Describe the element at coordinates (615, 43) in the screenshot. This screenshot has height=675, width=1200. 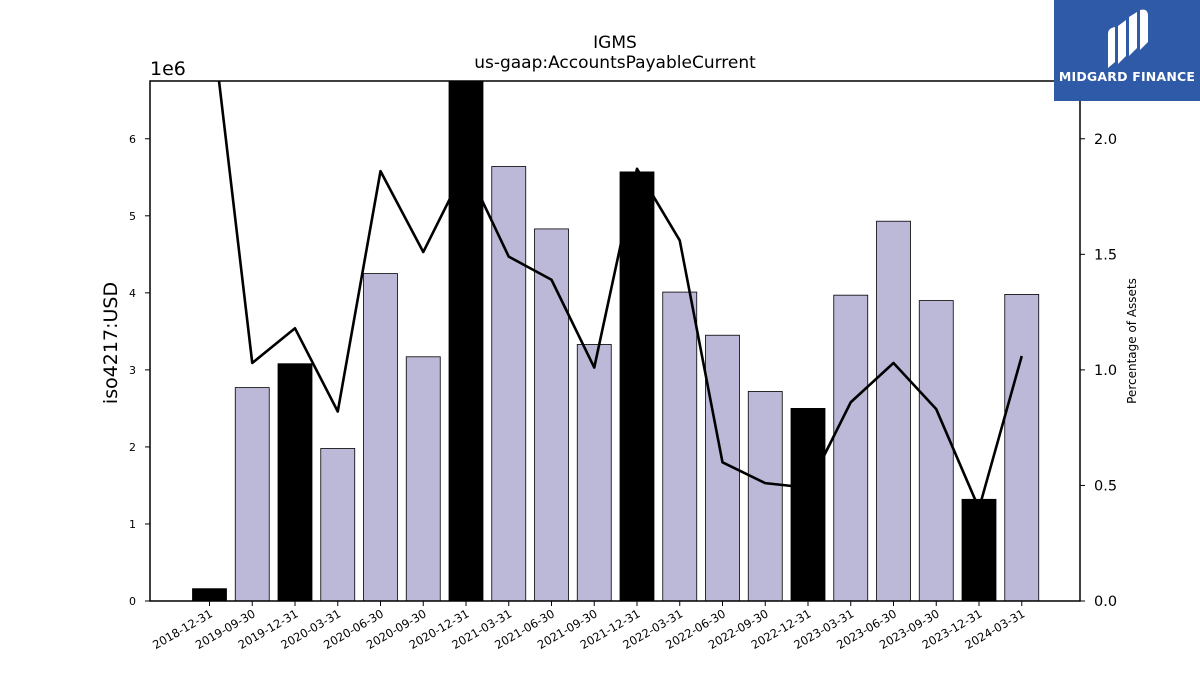
I see `chart-title: IGMS` at that location.